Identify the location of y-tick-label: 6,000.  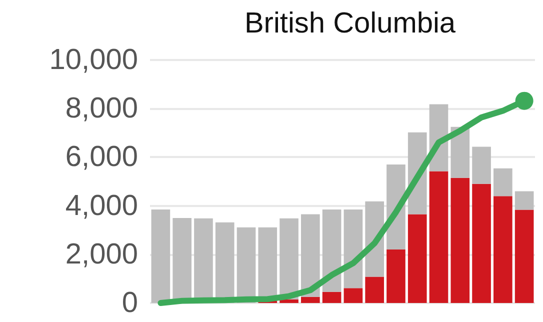
(101, 157).